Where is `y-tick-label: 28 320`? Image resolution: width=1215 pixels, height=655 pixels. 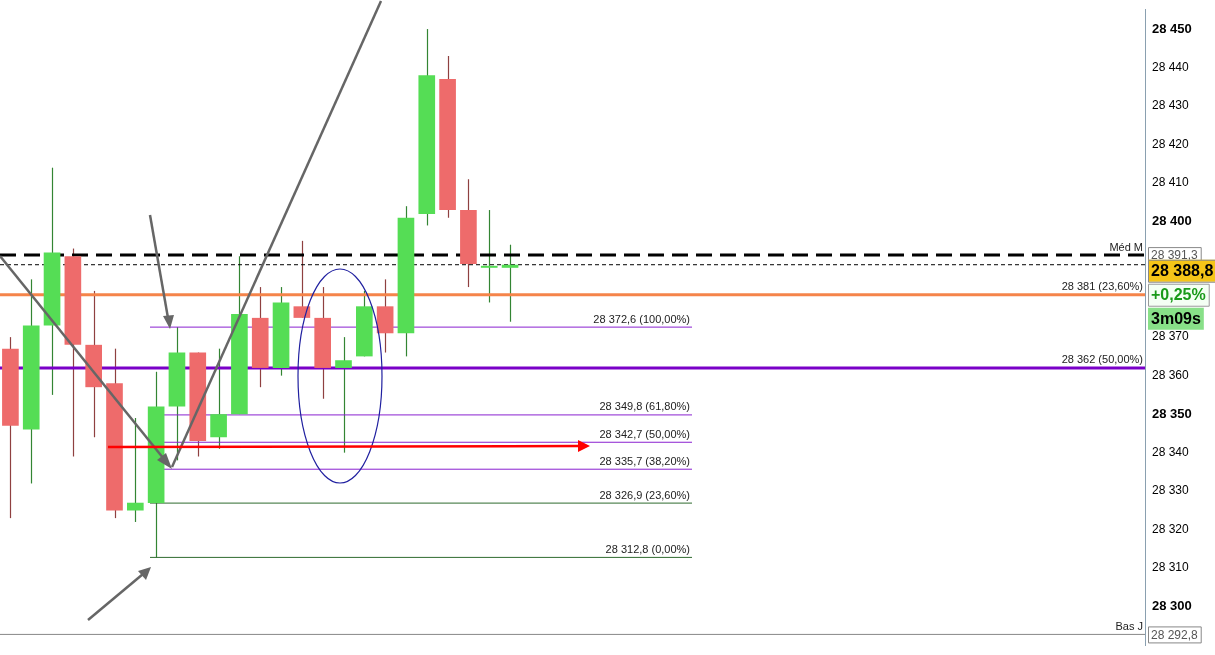
y-tick-label: 28 320 is located at coordinates (1171, 528).